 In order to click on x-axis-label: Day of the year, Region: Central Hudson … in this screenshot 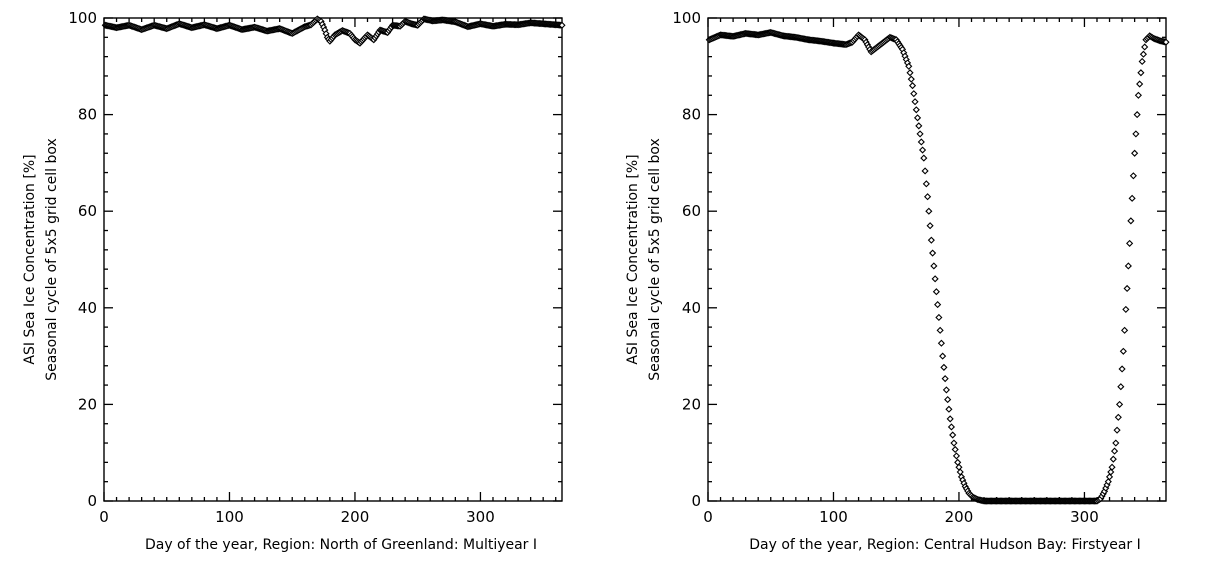, I will do `click(944, 545)`.